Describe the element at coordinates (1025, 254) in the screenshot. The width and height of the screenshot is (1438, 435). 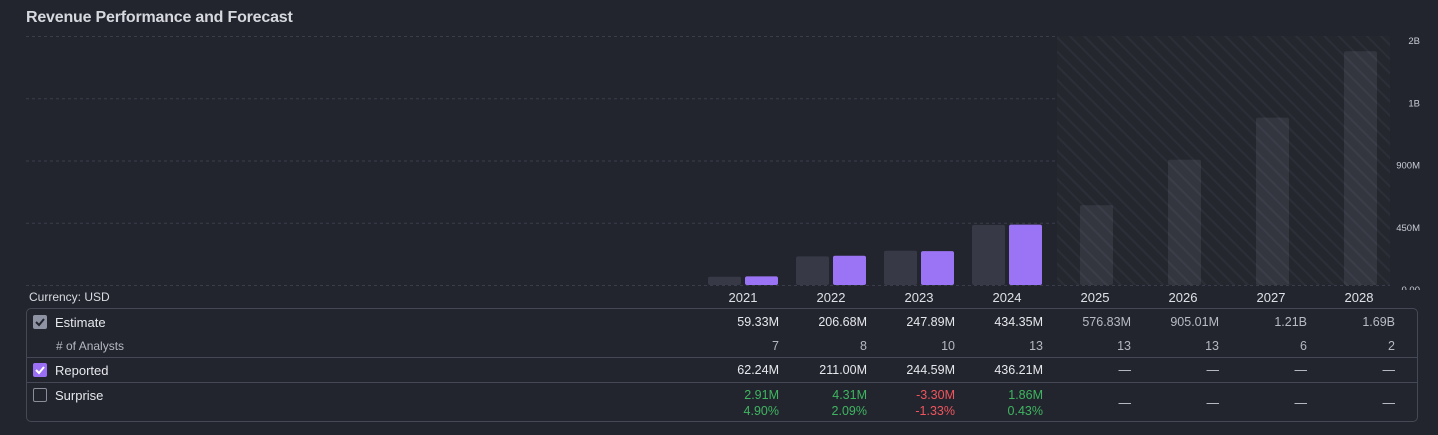
I see `reported-bar-2024` at that location.